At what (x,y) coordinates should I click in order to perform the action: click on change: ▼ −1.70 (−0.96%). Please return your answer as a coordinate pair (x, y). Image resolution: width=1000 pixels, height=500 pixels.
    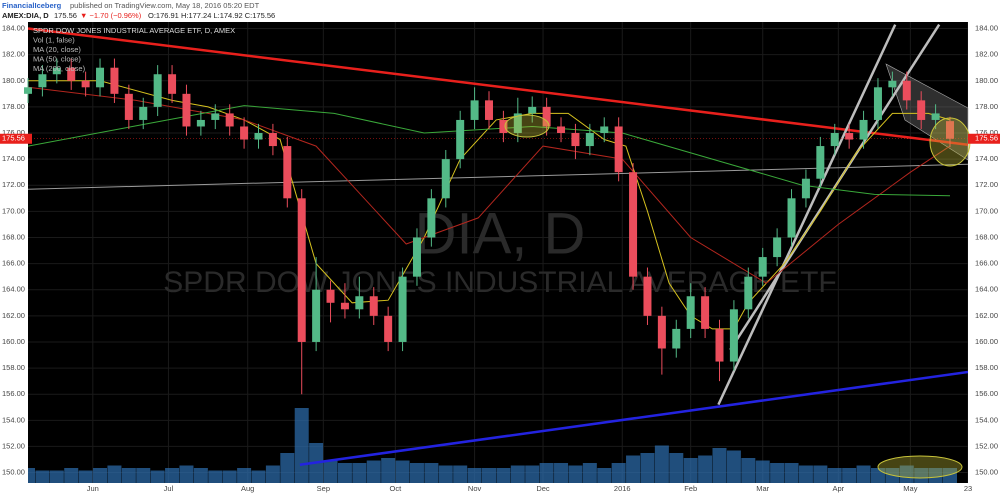
    Looking at the image, I should click on (111, 15).